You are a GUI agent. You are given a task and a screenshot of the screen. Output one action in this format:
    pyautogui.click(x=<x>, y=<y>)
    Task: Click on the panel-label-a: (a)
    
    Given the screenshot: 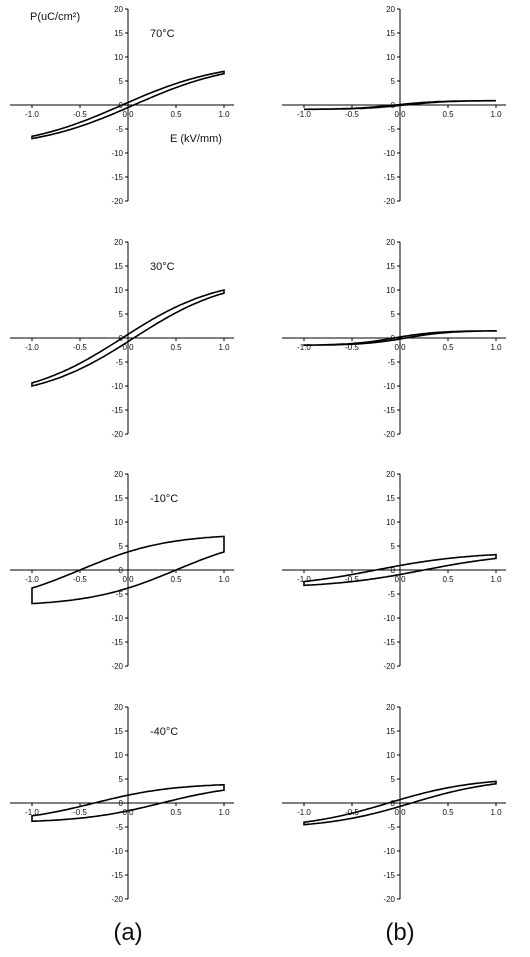 What is the action you would take?
    pyautogui.click(x=127, y=932)
    